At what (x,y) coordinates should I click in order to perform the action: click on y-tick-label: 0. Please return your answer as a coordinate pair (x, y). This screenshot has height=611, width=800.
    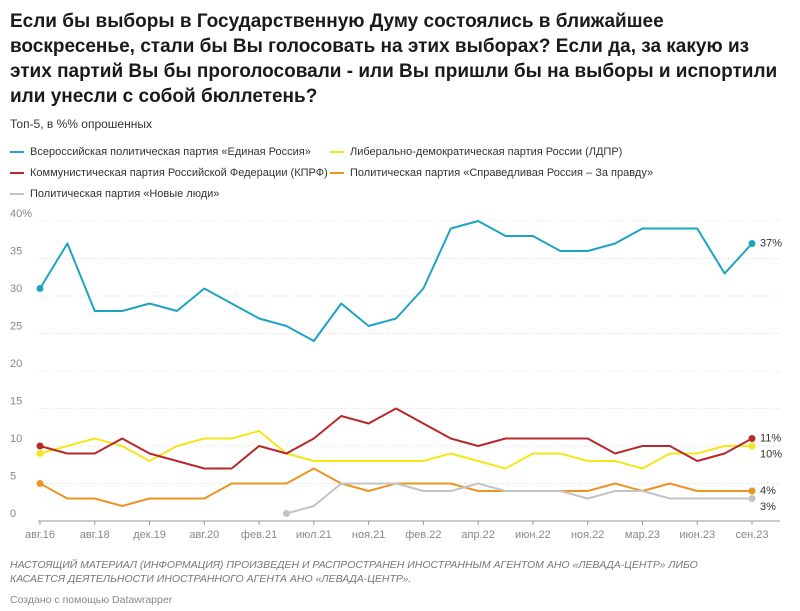
    Looking at the image, I should click on (13, 514).